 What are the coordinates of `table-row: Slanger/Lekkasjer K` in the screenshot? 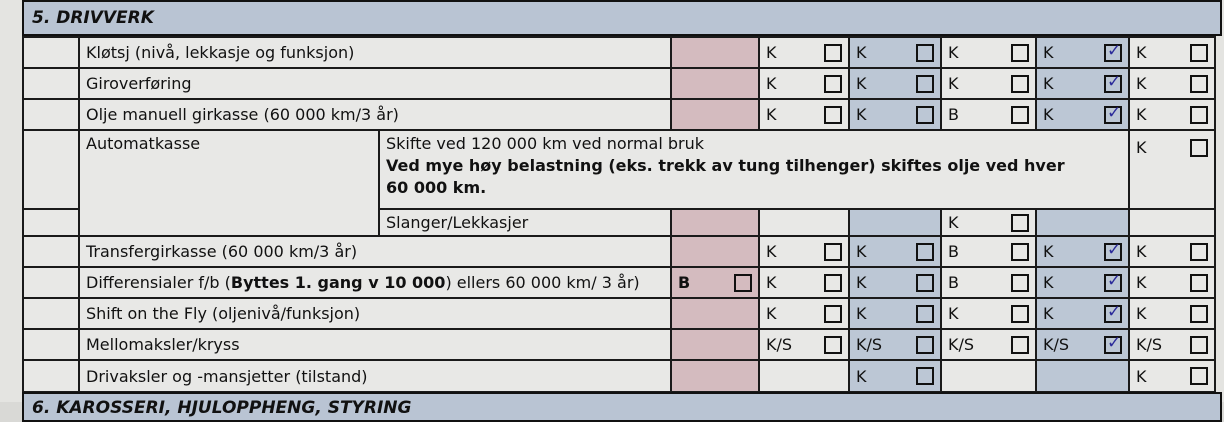 It's located at (619, 222).